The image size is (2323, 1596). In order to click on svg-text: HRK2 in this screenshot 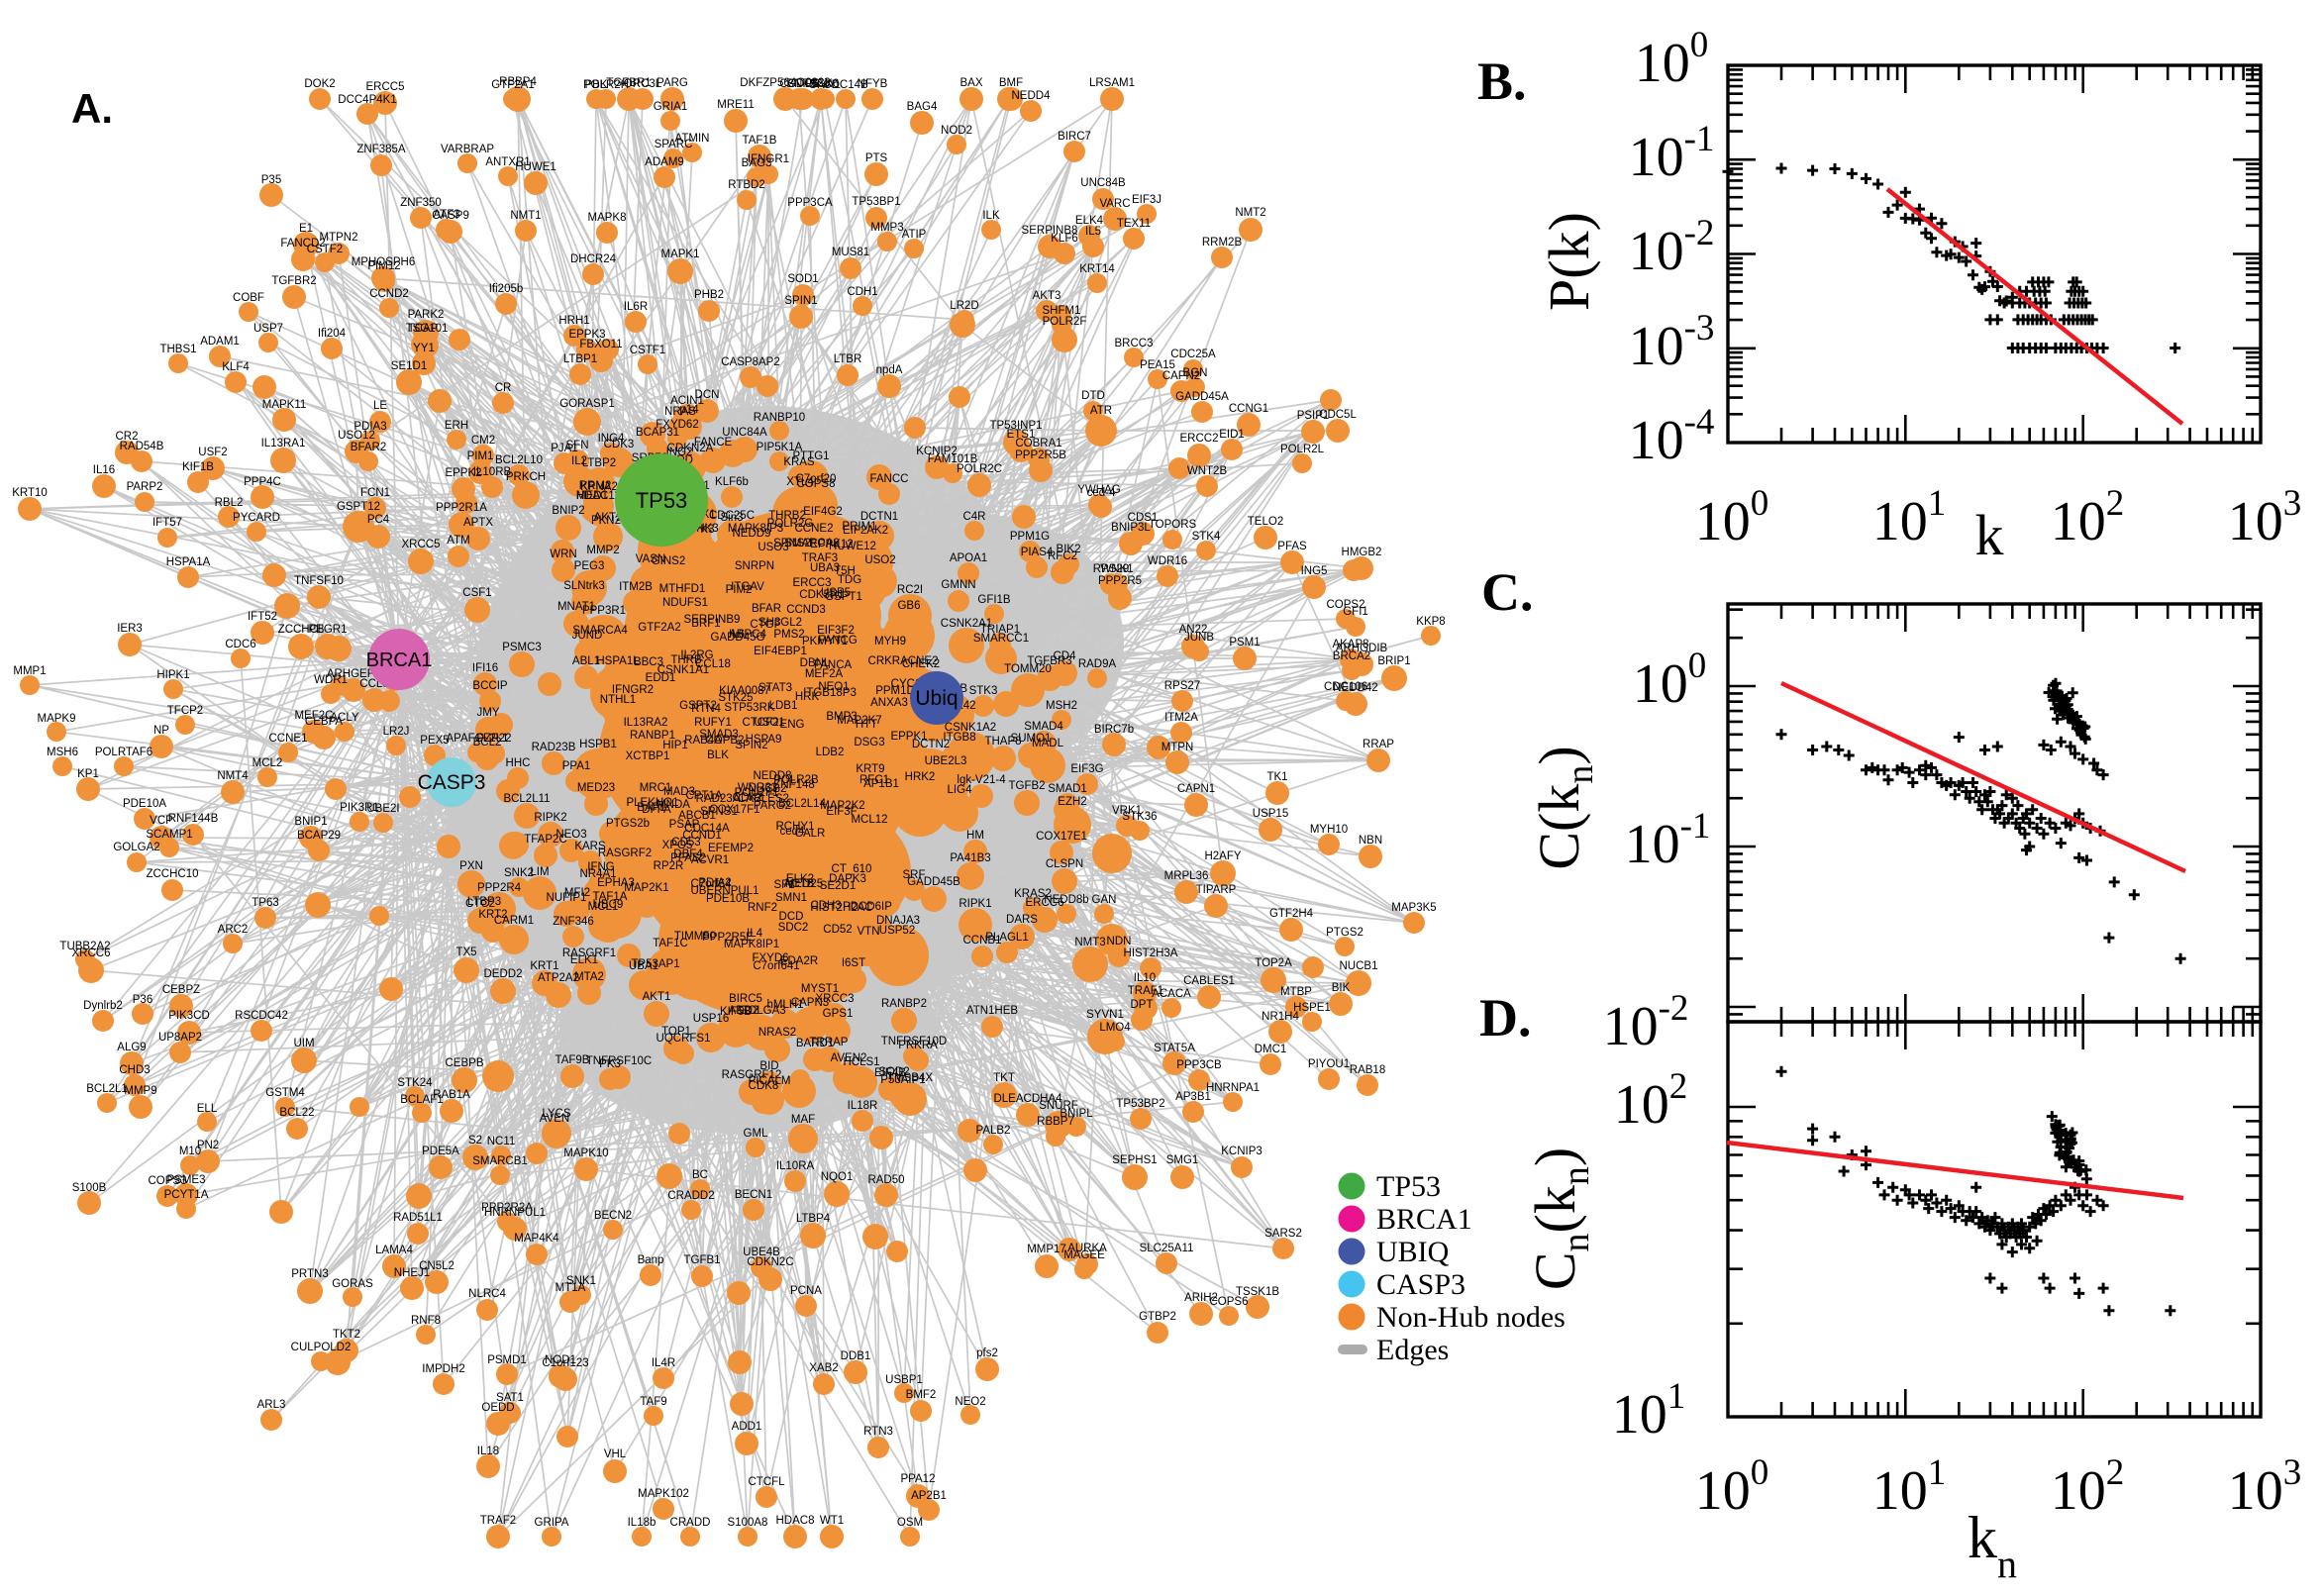, I will do `click(920, 777)`.